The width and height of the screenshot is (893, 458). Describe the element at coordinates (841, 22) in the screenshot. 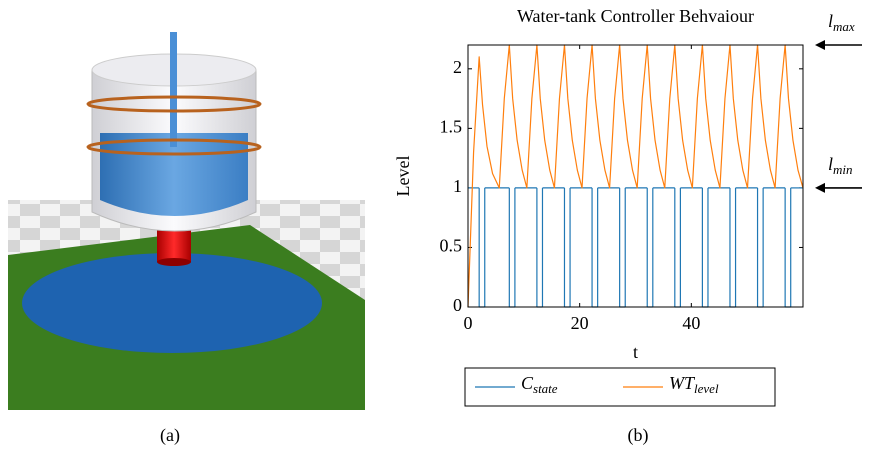

I see `annotation-label: lmax` at that location.